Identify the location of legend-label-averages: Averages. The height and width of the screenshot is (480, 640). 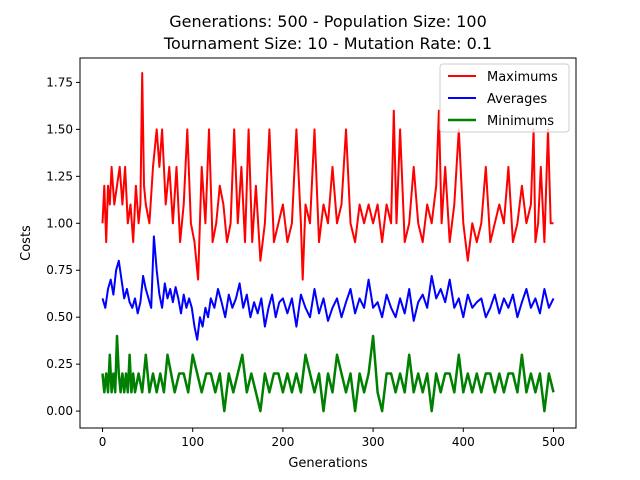
(517, 99).